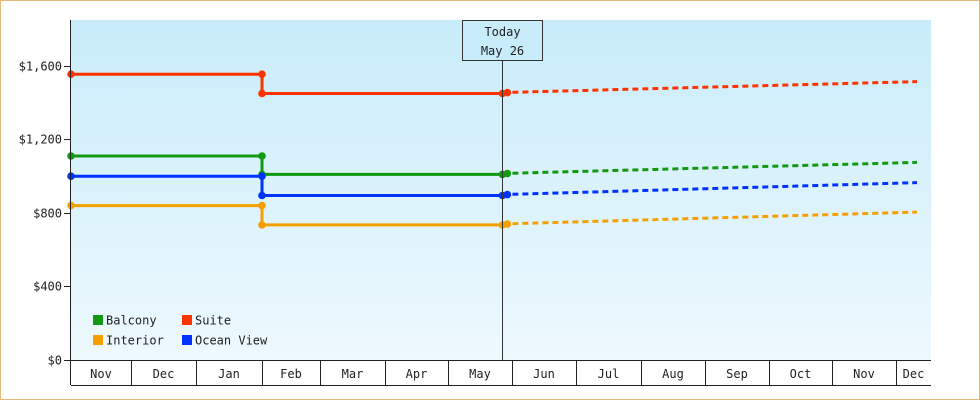  Describe the element at coordinates (287, 83) in the screenshot. I see `series-line-suite` at that location.